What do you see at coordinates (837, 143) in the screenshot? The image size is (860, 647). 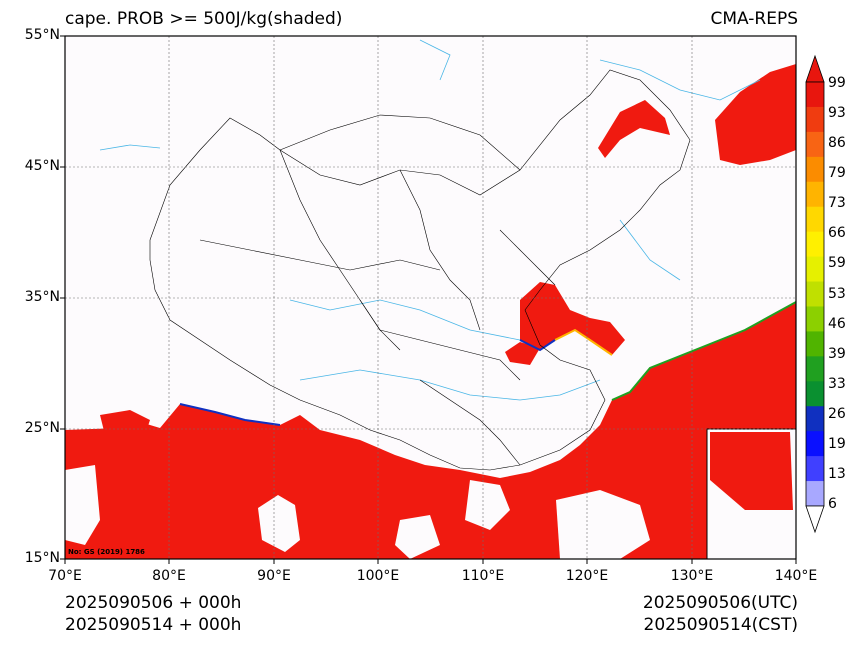 I see `colorbar-label: 86` at bounding box center [837, 143].